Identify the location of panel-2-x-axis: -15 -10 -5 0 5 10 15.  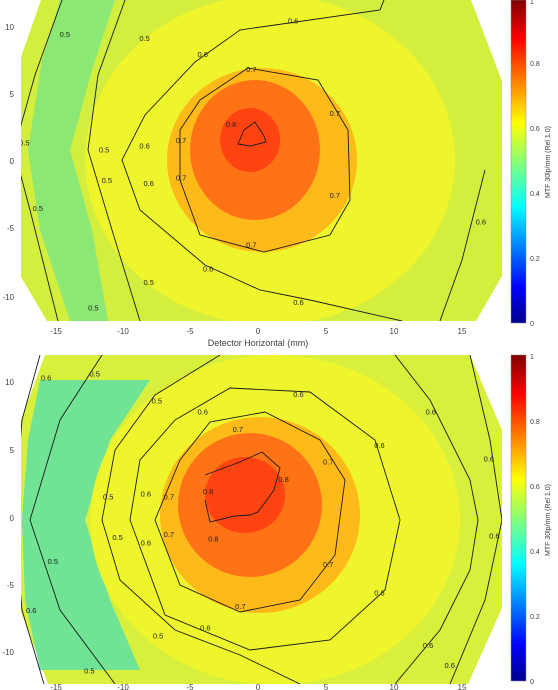
(258, 686).